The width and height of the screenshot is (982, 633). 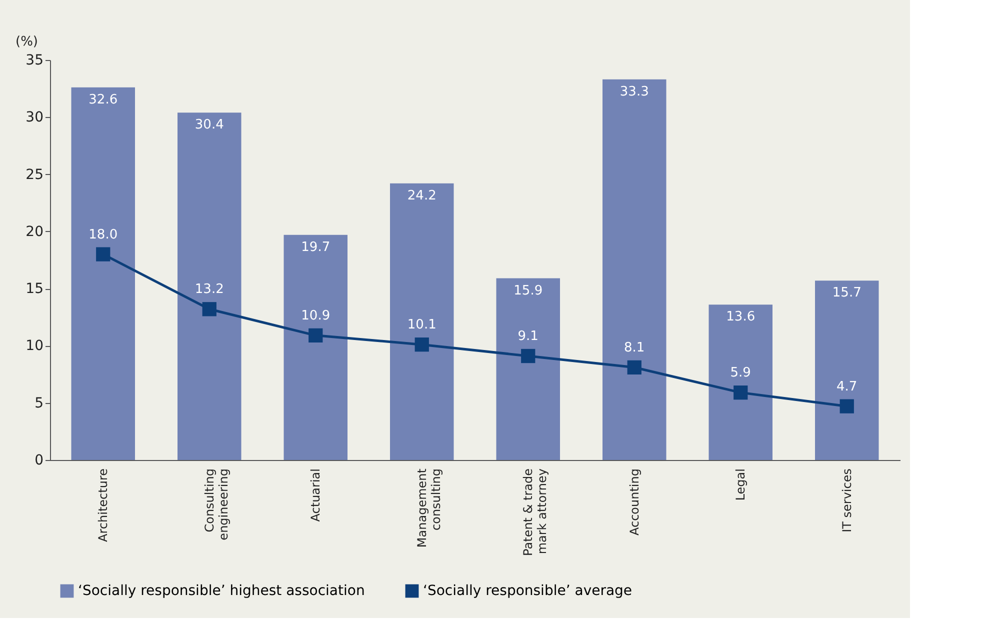 I want to click on y-axis-title: (%), so click(x=27, y=42).